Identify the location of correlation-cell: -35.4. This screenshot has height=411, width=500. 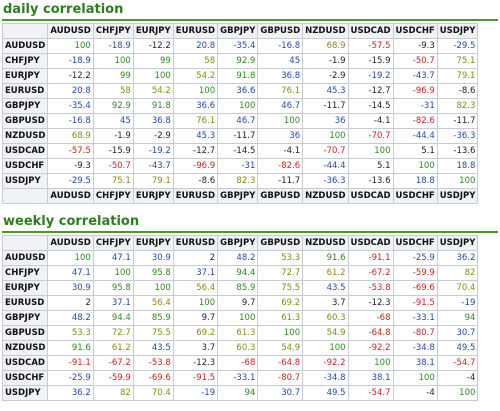
(238, 46).